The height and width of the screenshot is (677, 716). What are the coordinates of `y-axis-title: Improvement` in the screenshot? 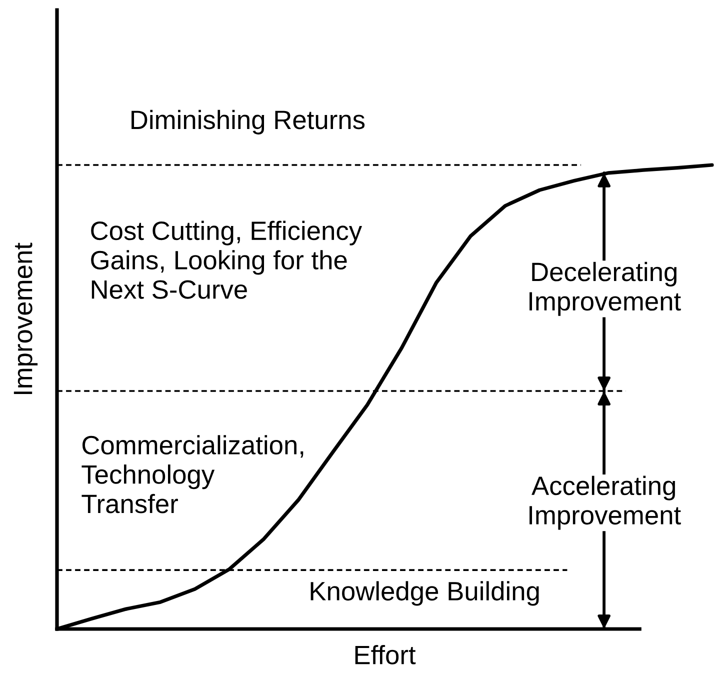 It's located at (26, 318).